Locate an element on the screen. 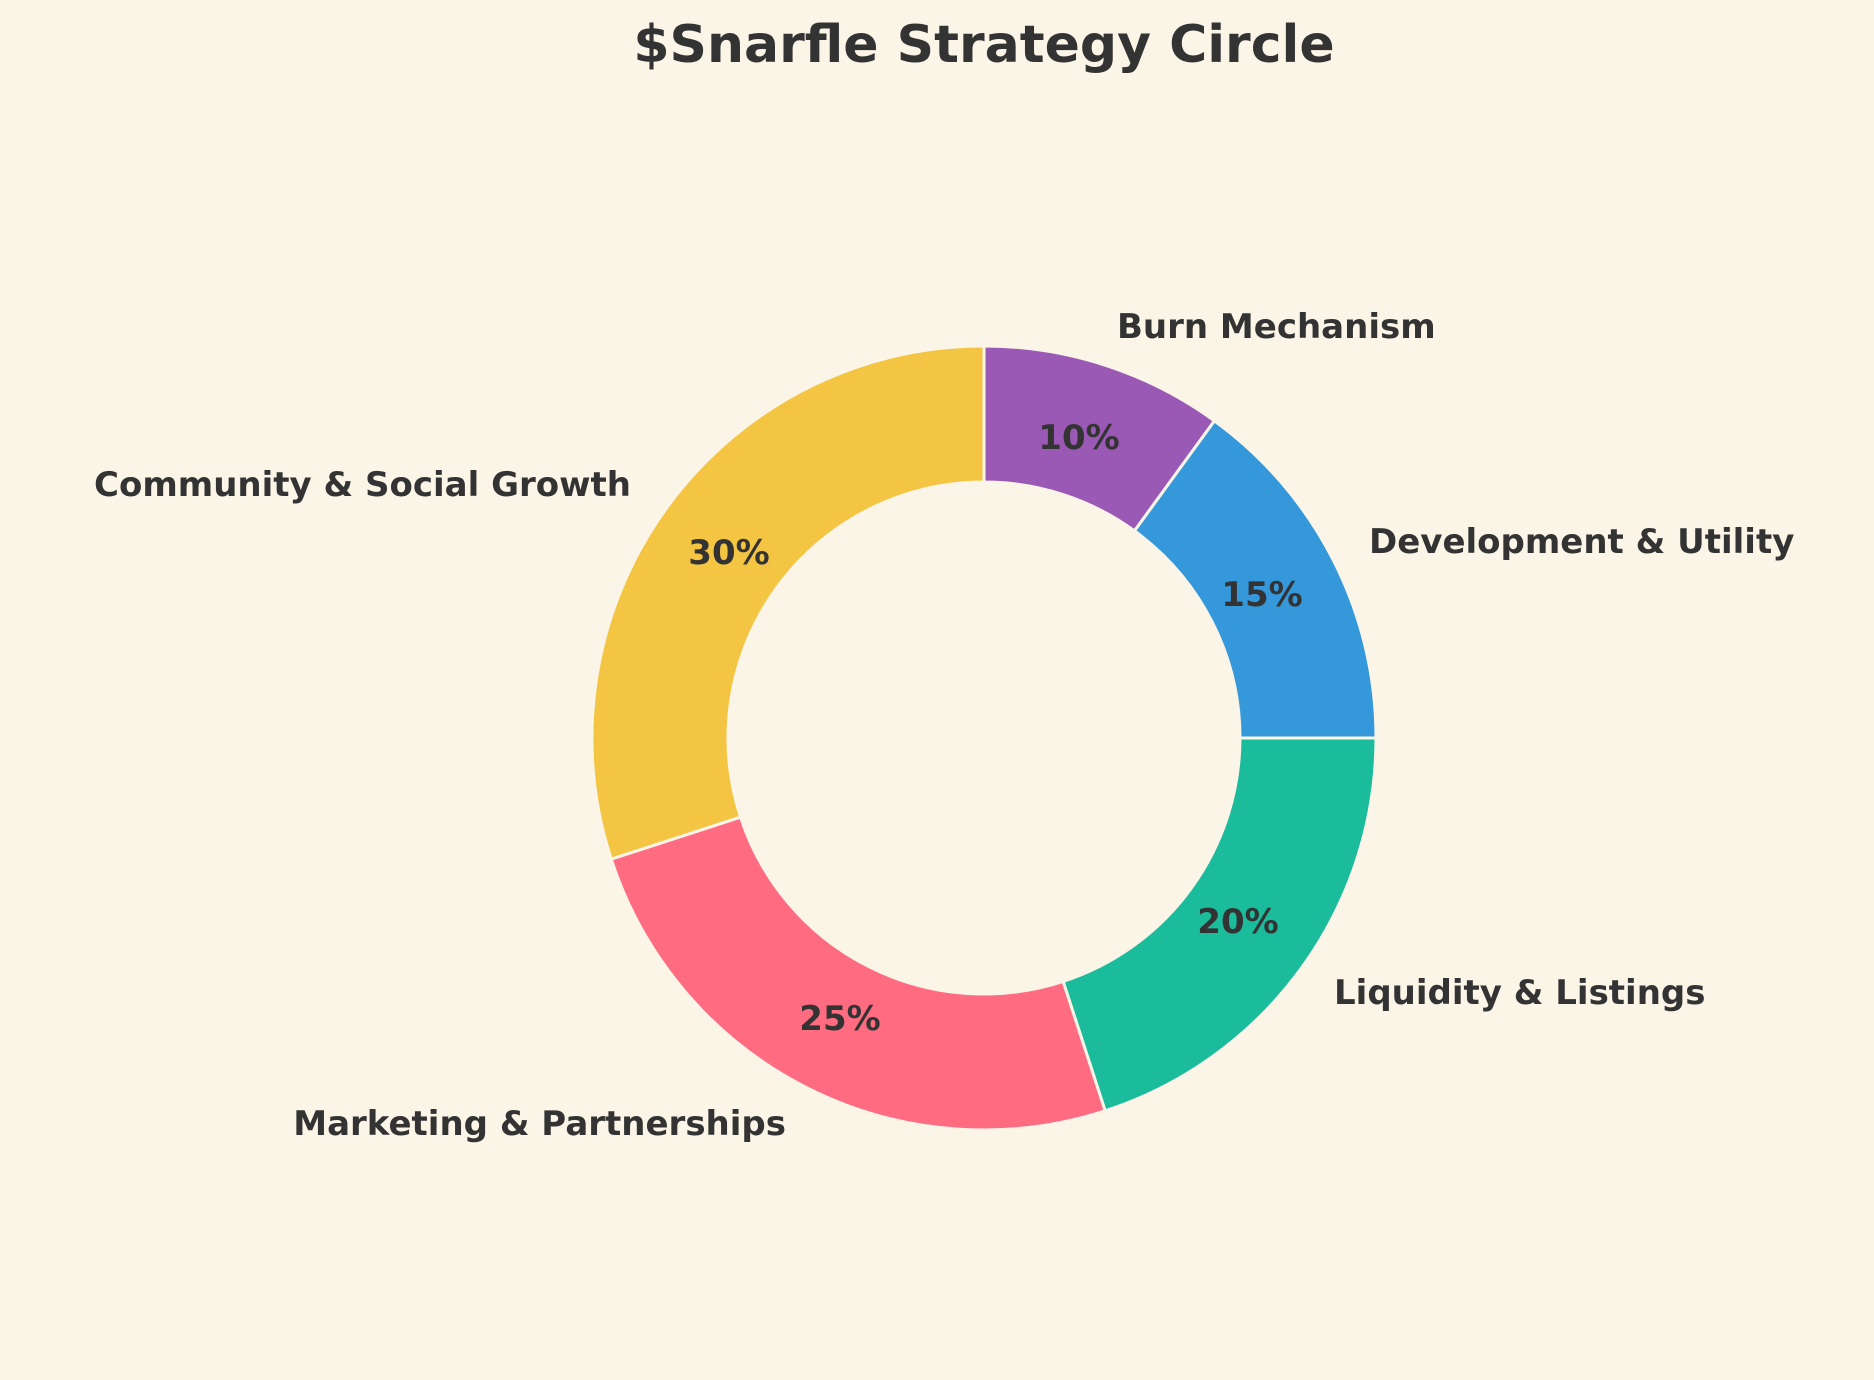  pct-label-burn-mechanism: 10% is located at coordinates (1078, 438).